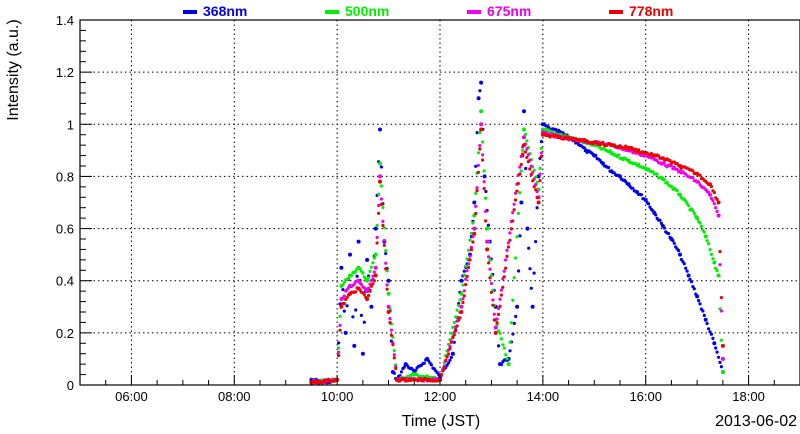 The width and height of the screenshot is (800, 434). Describe the element at coordinates (65, 281) in the screenshot. I see `y-tick-label: 0.4` at that location.